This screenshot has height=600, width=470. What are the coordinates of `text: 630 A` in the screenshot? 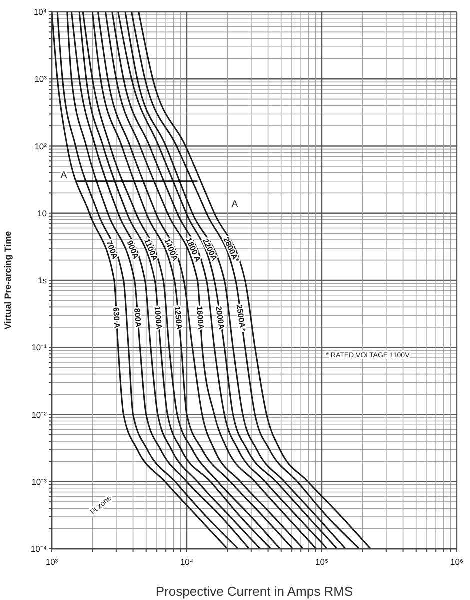 It's located at (117, 318).